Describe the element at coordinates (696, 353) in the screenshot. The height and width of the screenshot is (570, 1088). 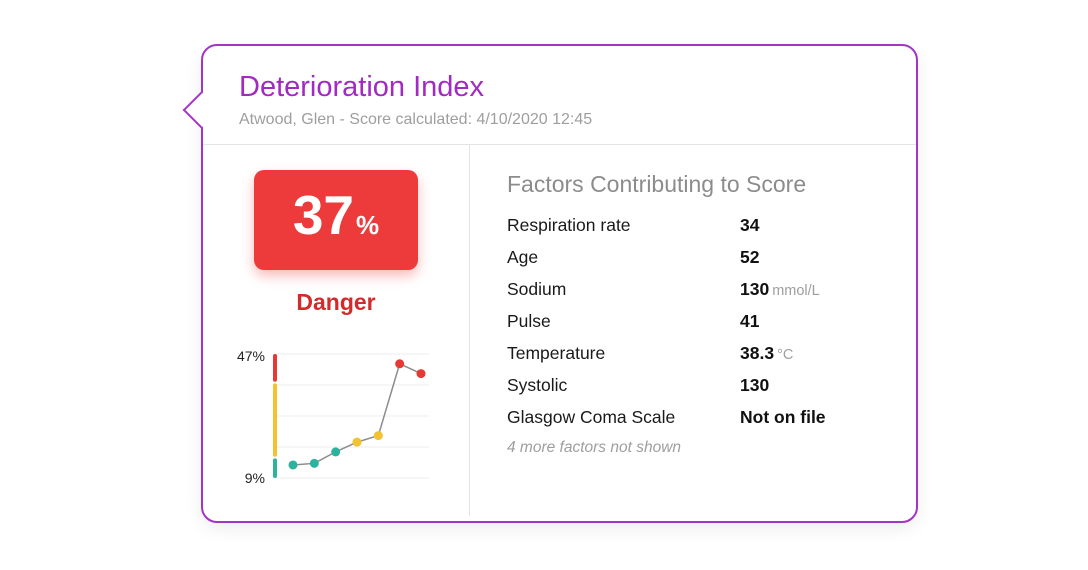
I see `table-row: Temperature 38.3 °C` at that location.